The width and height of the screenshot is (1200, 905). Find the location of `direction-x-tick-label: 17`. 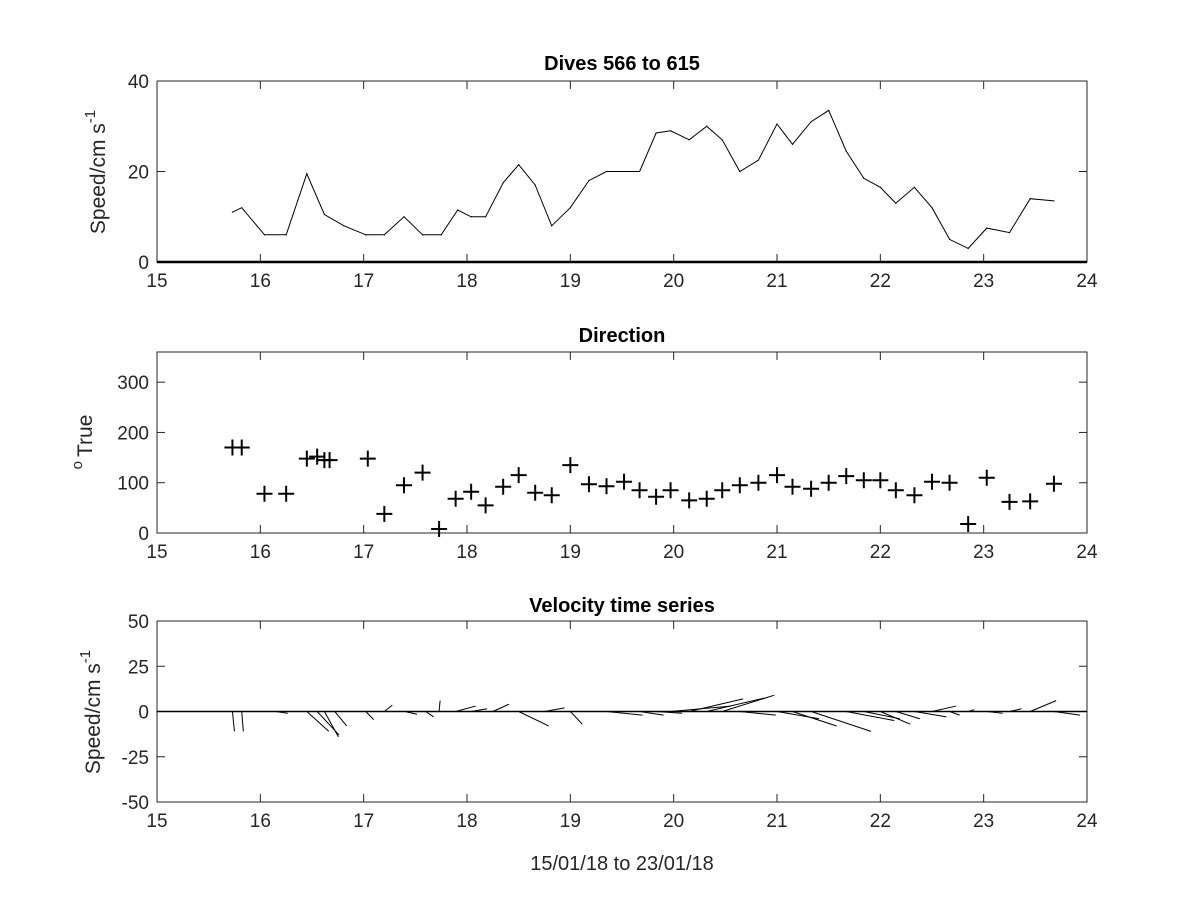

direction-x-tick-label: 17 is located at coordinates (363, 552).